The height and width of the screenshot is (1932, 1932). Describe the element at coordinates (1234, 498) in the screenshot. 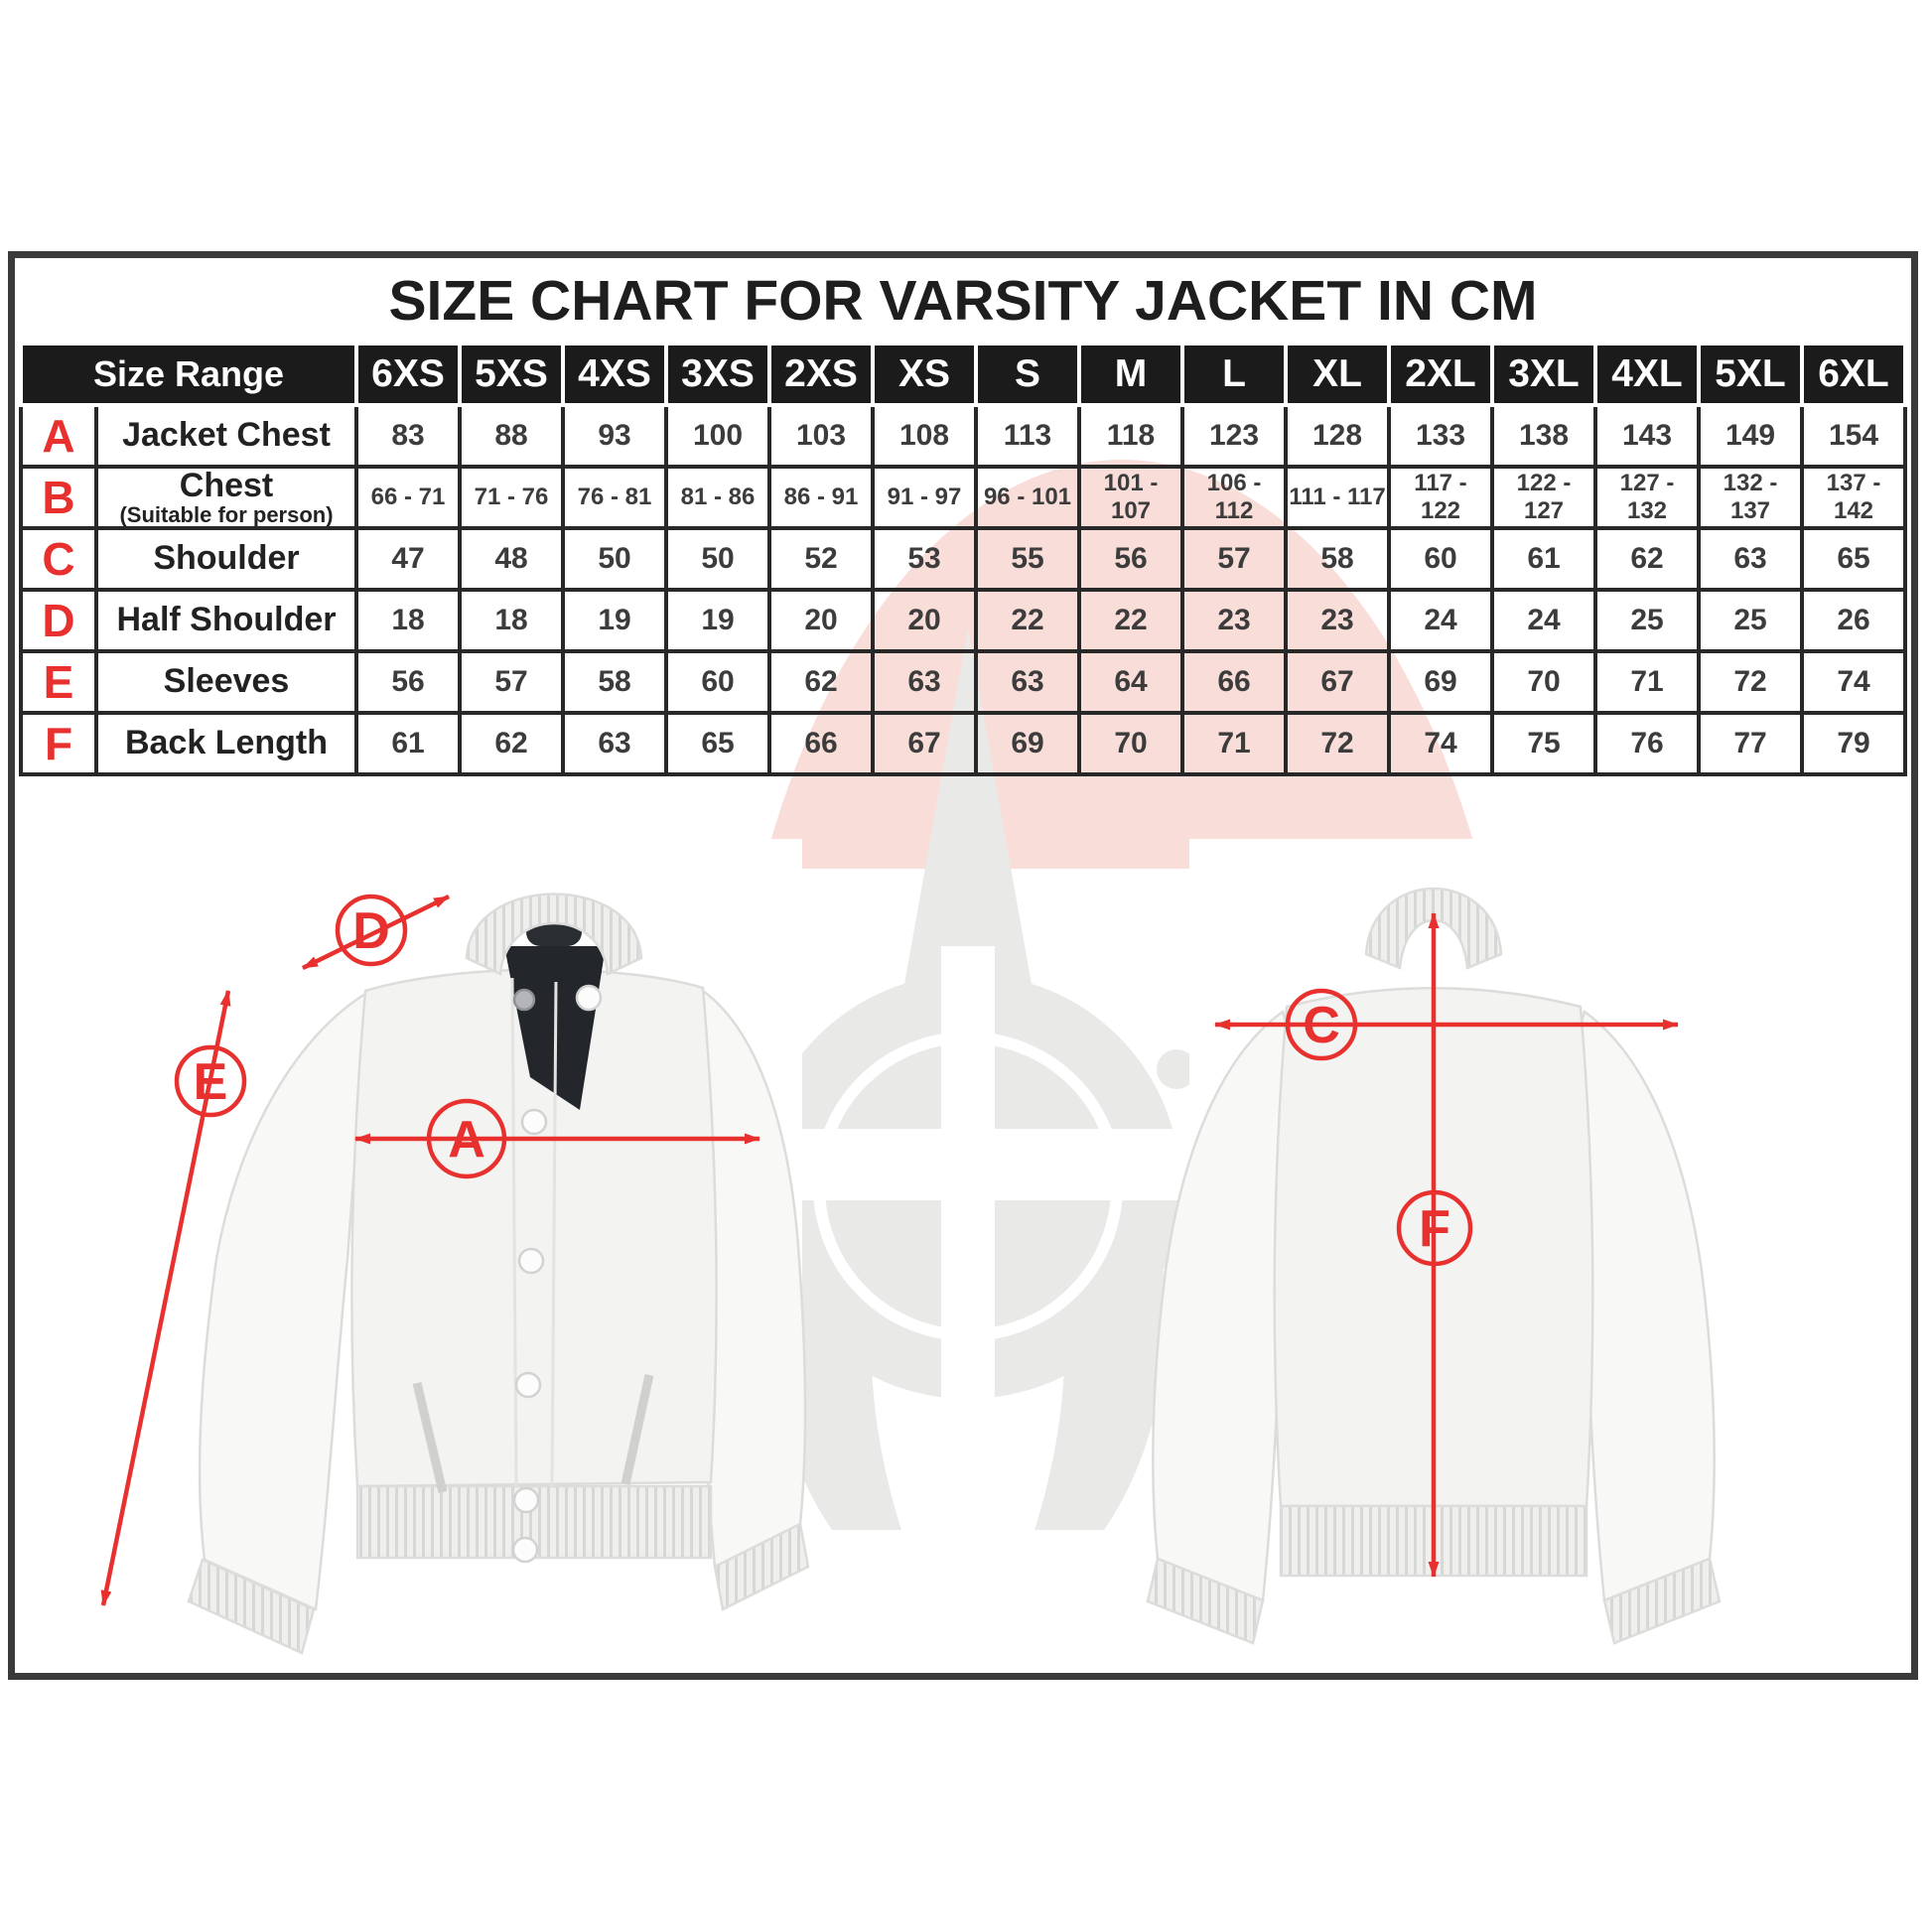

I see `measurement-cell: 106 - 112` at that location.